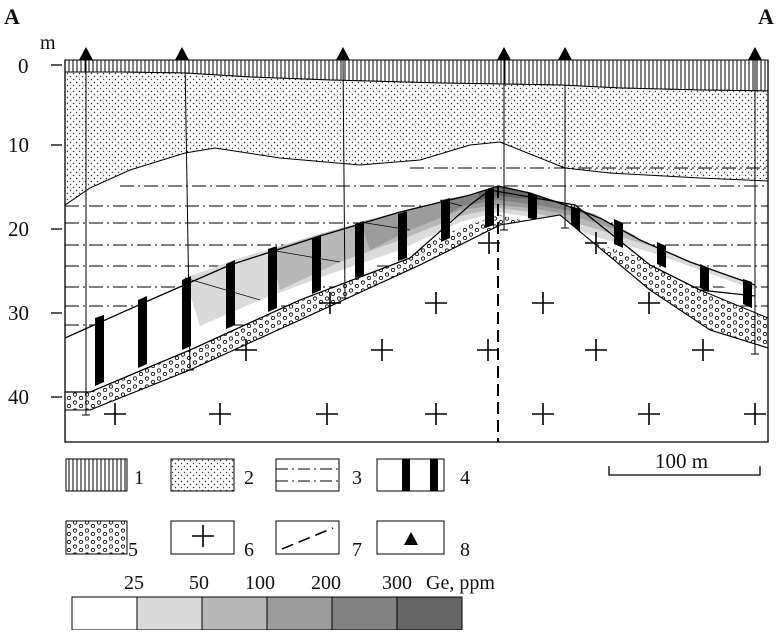  Describe the element at coordinates (139, 478) in the screenshot. I see `legend-number: 1` at that location.